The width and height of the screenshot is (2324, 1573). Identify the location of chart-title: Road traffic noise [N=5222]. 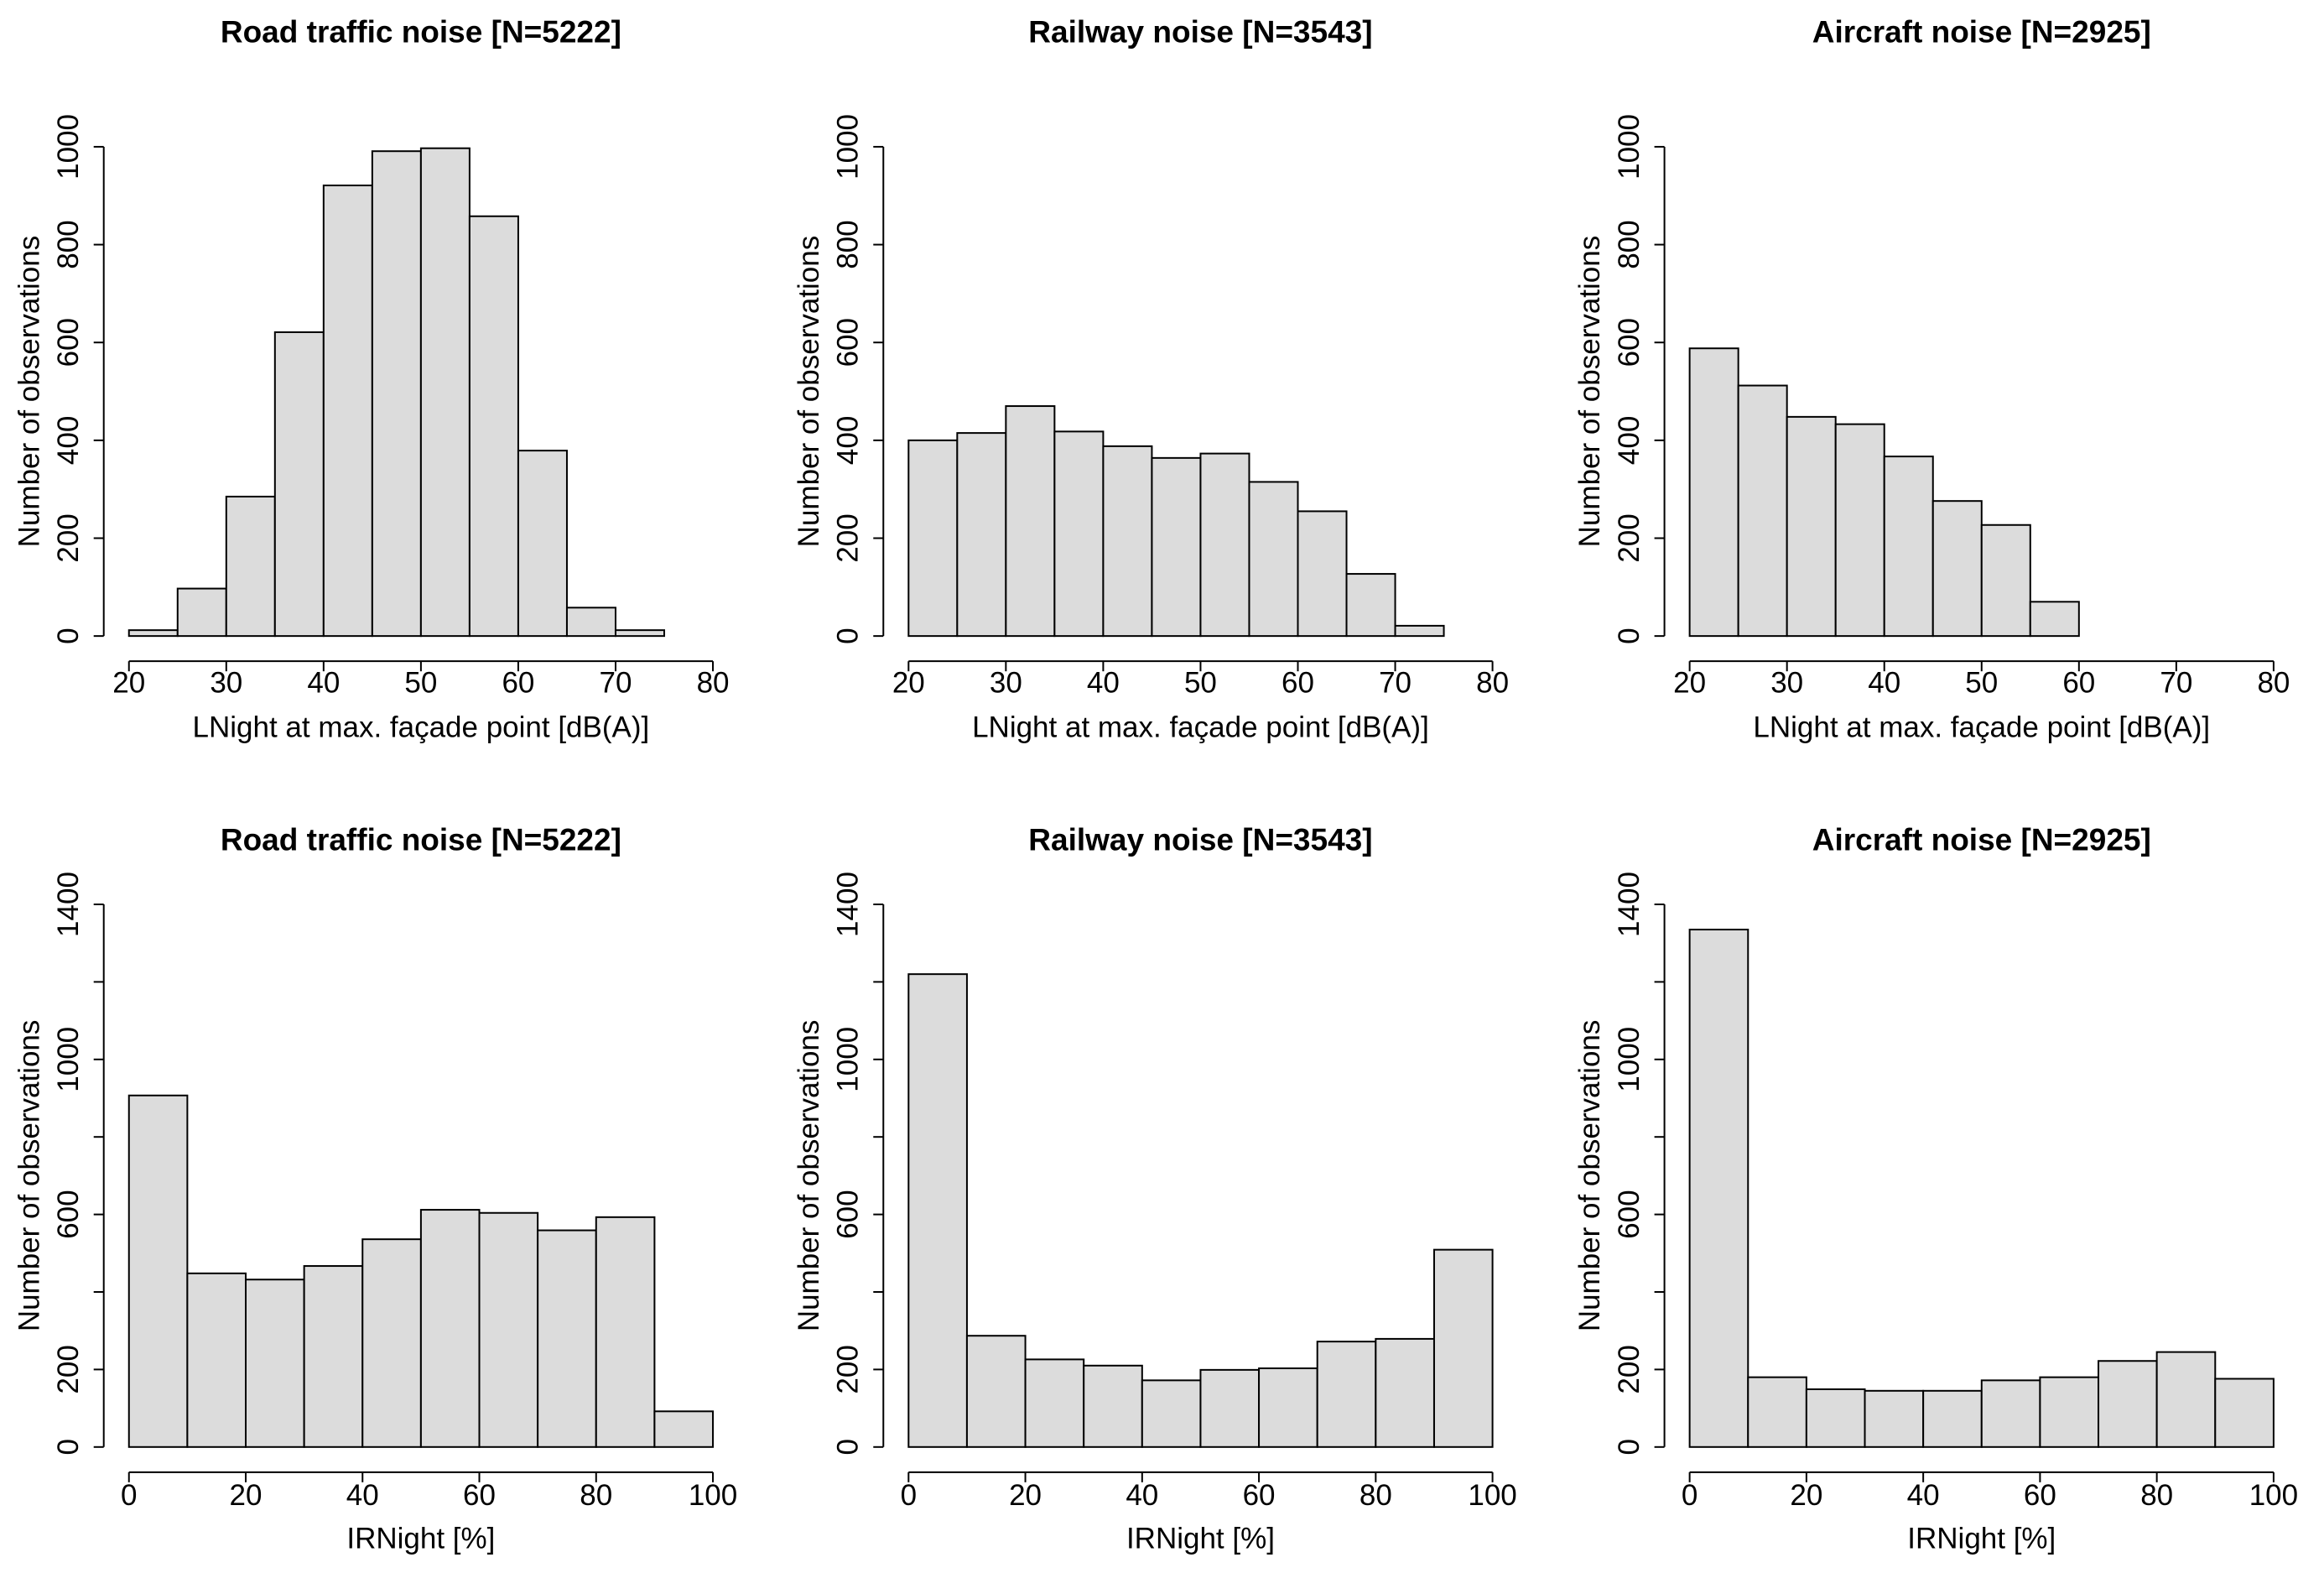
(421, 31).